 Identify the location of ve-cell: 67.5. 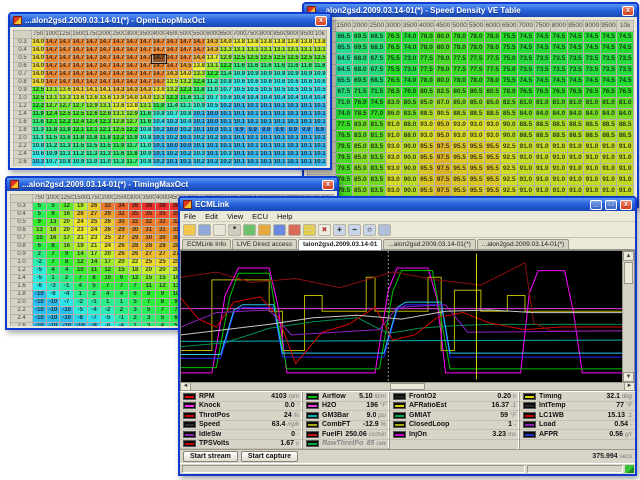
(344, 92).